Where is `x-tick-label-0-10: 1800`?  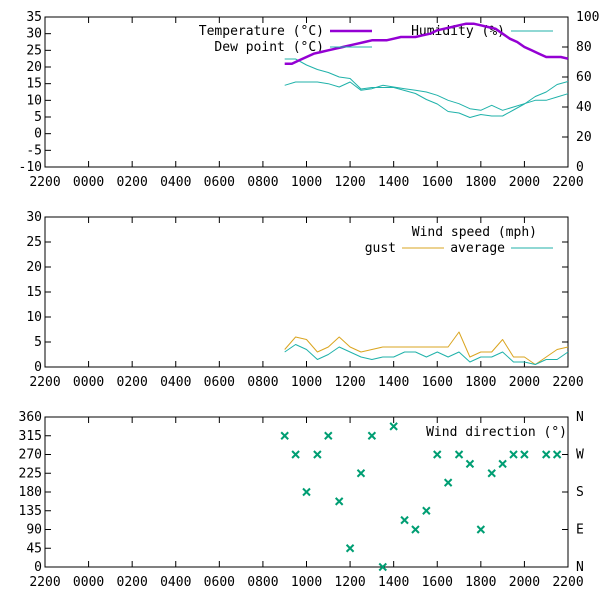 x-tick-label-0-10: 1800 is located at coordinates (480, 182).